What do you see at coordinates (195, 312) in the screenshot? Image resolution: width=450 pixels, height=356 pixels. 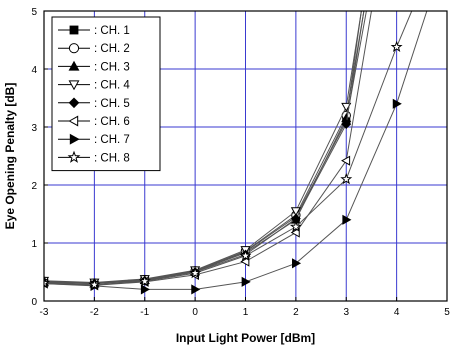 I see `x-tick-label: 0` at bounding box center [195, 312].